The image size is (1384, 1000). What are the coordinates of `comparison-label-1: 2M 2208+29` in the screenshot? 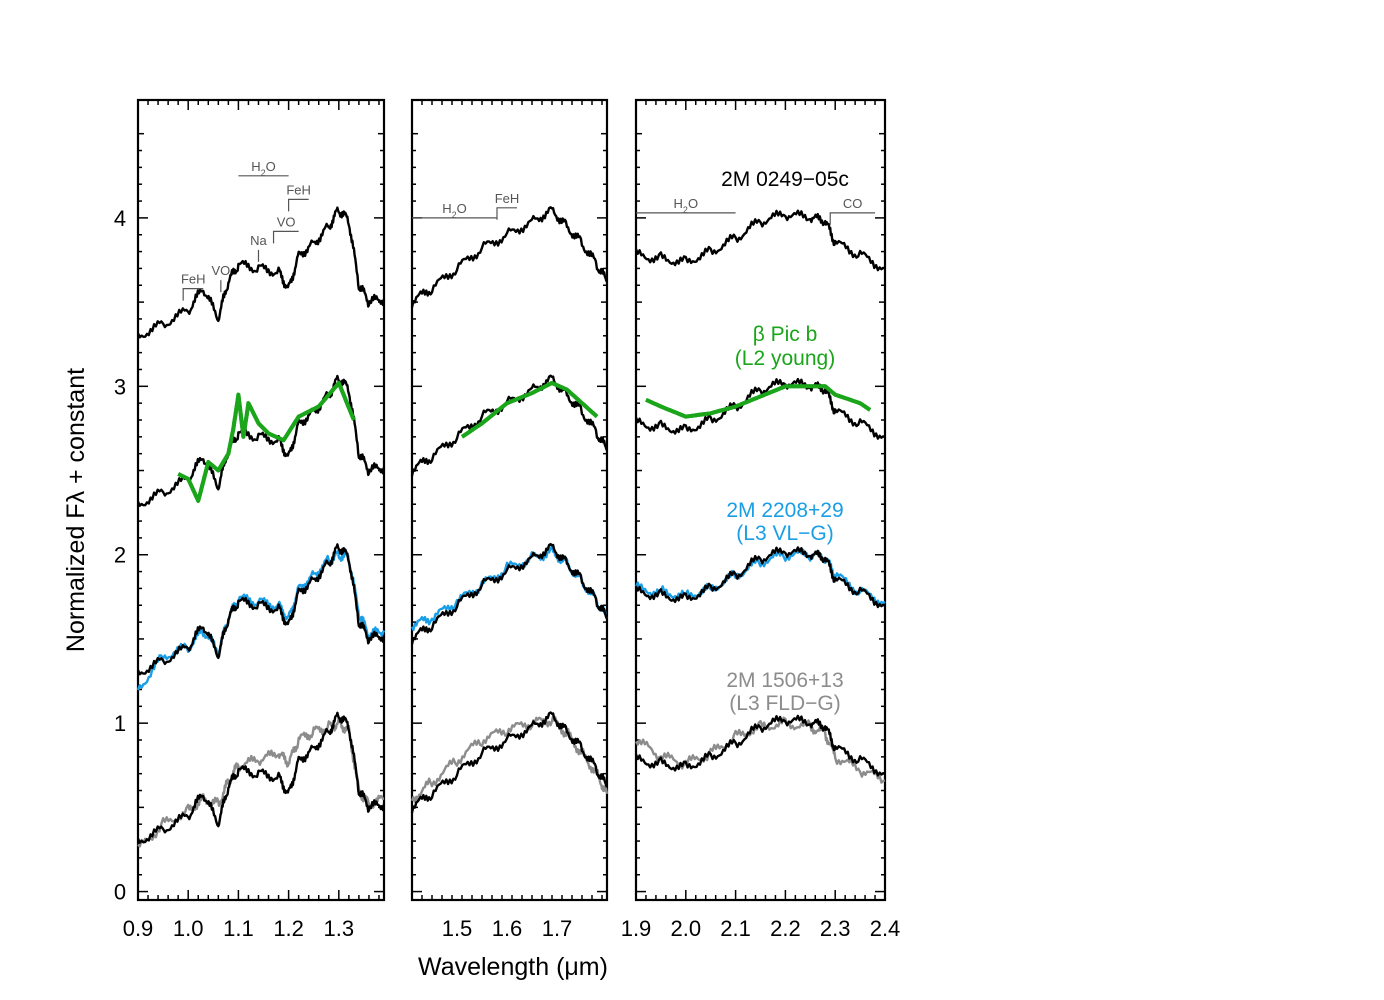 It's located at (784, 510).